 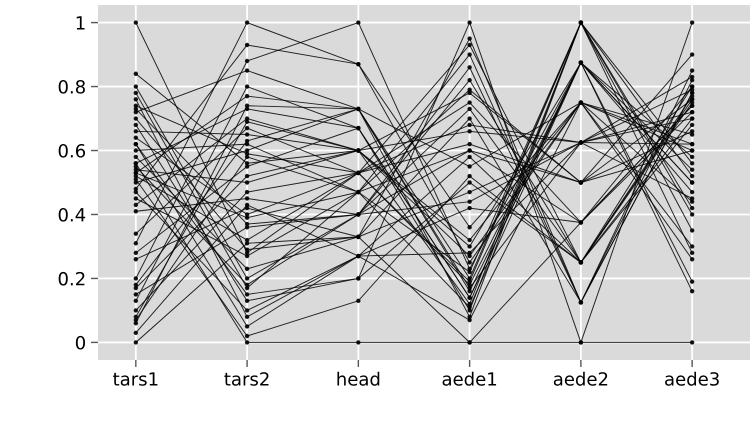 What do you see at coordinates (135, 379) in the screenshot?
I see `x-tick-label: tars1` at bounding box center [135, 379].